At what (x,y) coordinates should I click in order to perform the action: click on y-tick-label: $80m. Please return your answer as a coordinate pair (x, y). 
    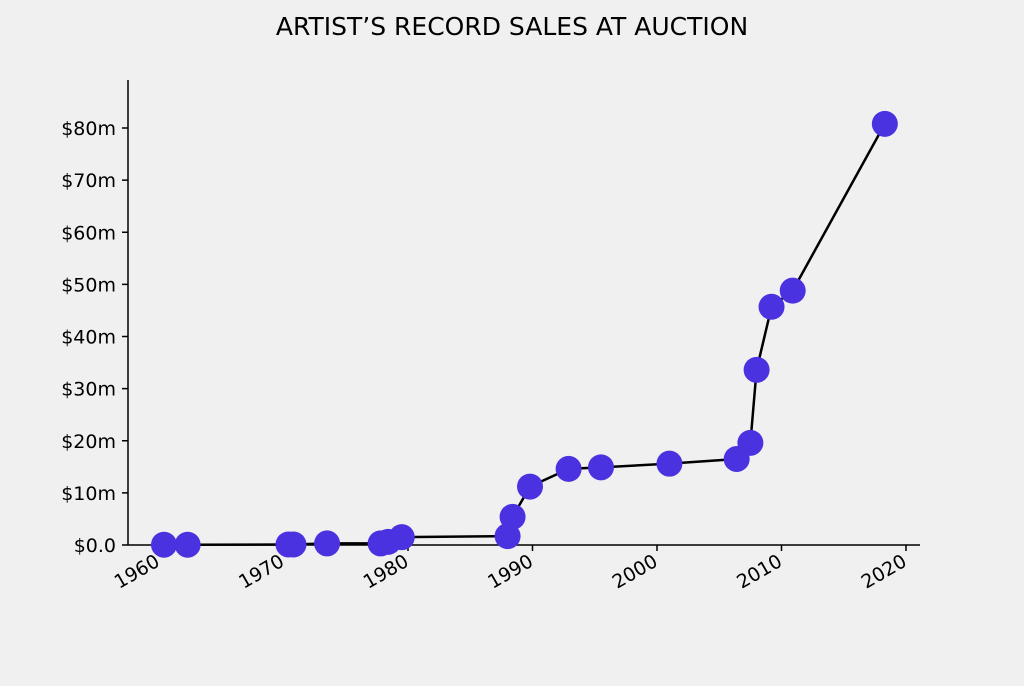
    Looking at the image, I should click on (88, 129).